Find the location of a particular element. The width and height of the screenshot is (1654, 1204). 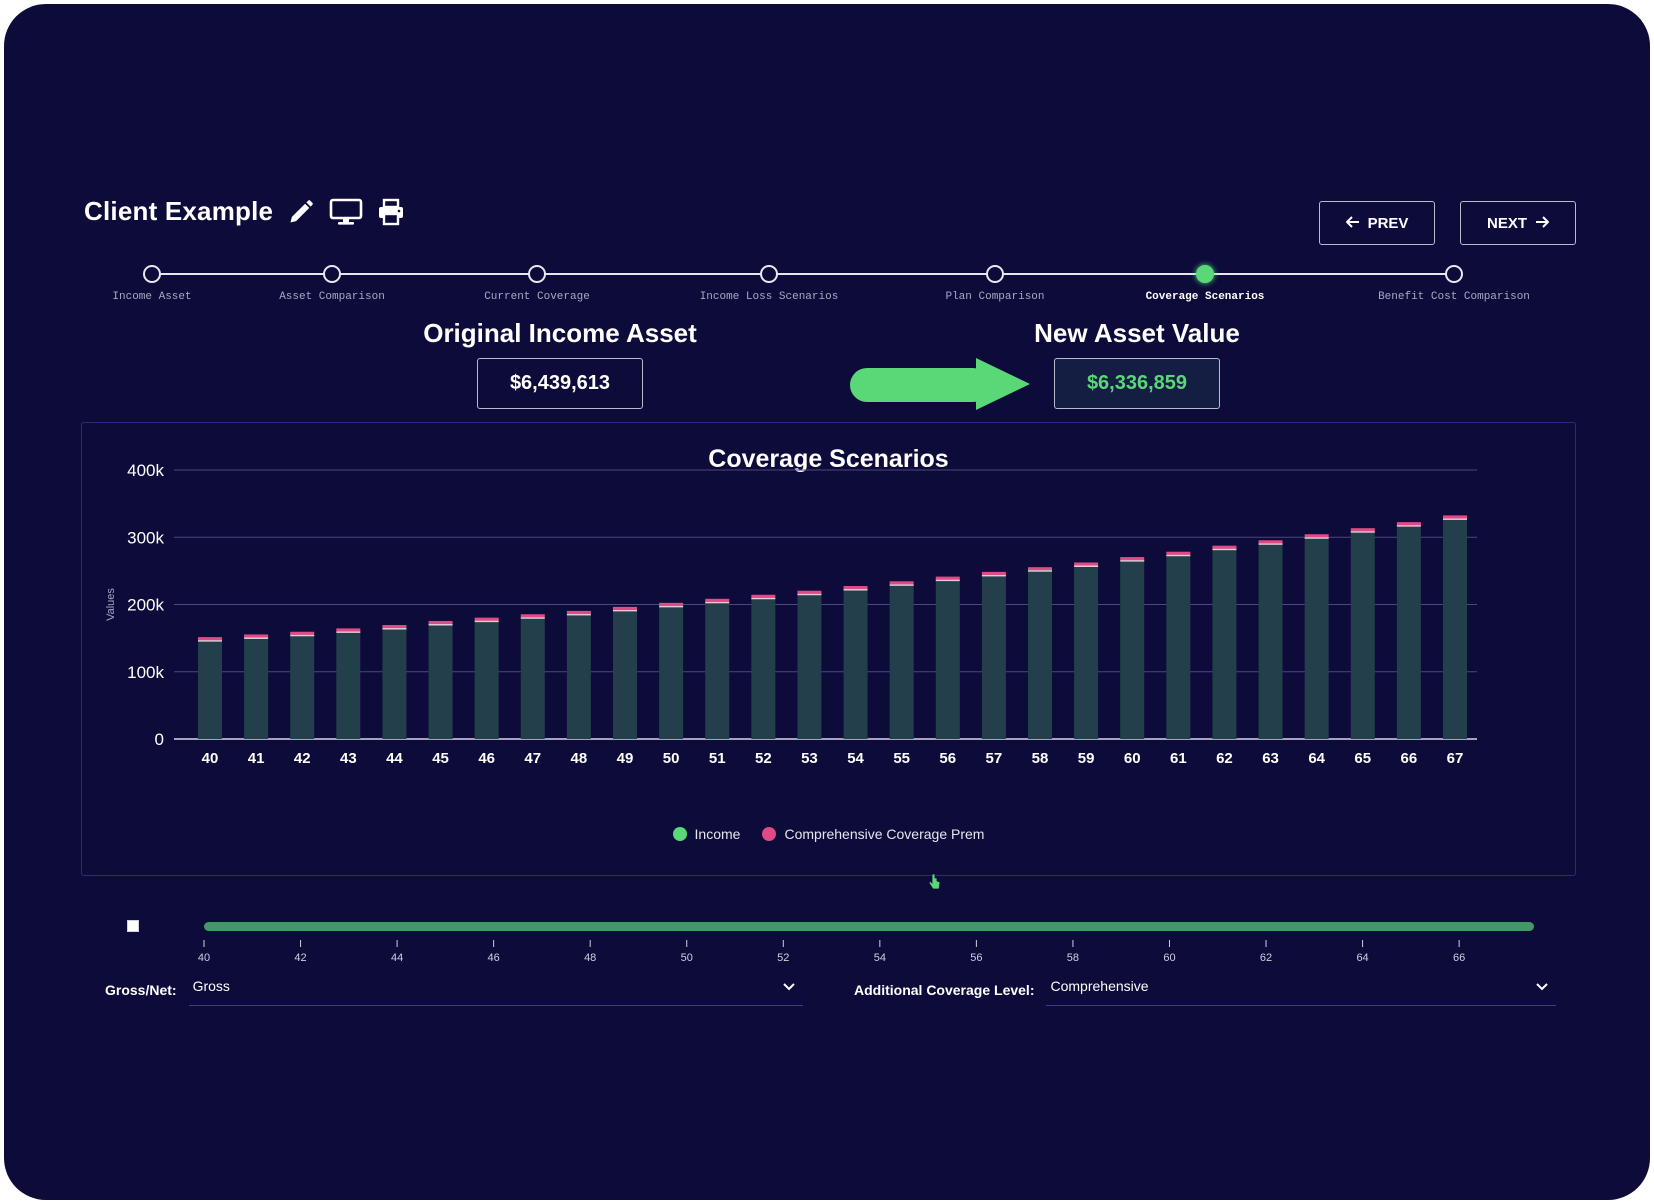

step-label: Income Loss Scenarios is located at coordinates (769, 297).